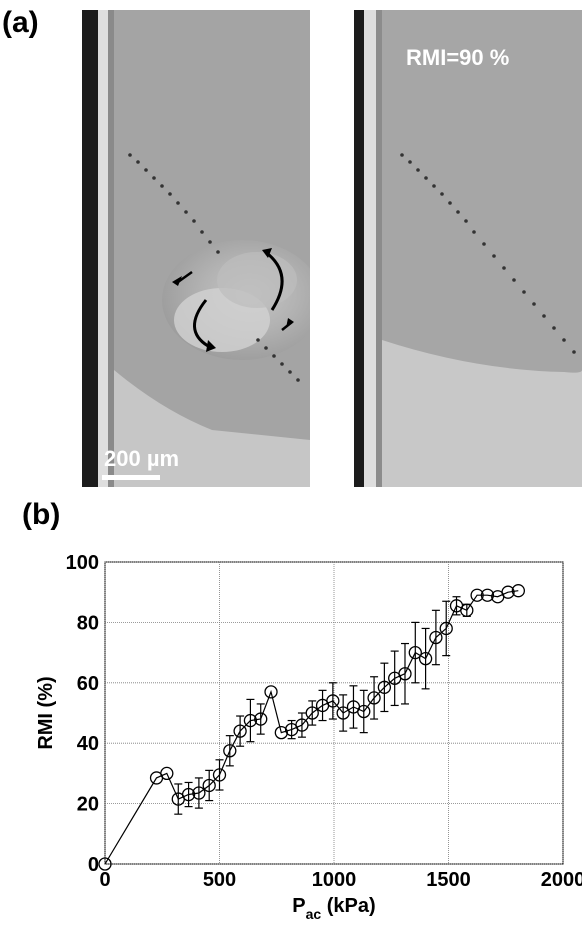 The width and height of the screenshot is (582, 930). Describe the element at coordinates (82, 714) in the screenshot. I see `y-tick-labels: 0 20 40 60 80 100` at that location.